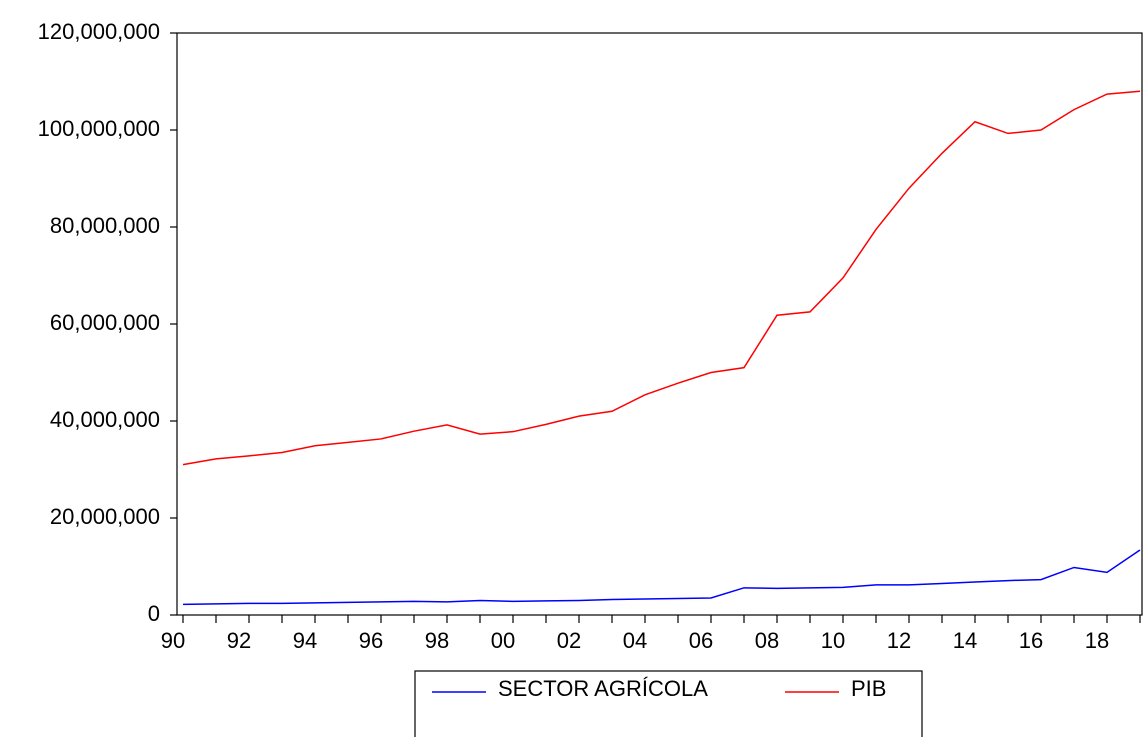 The height and width of the screenshot is (737, 1146). Describe the element at coordinates (503, 640) in the screenshot. I see `x-tick-label: 00` at that location.